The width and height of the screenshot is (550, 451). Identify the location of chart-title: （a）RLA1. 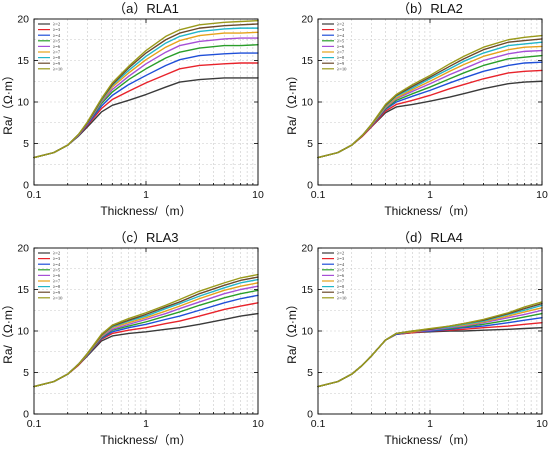
(146, 8).